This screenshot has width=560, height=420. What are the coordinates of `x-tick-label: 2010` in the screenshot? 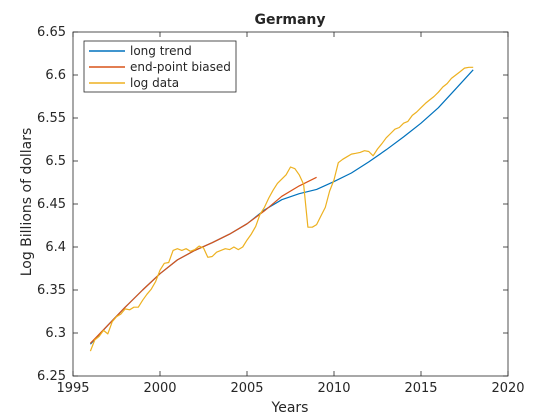 It's located at (333, 388).